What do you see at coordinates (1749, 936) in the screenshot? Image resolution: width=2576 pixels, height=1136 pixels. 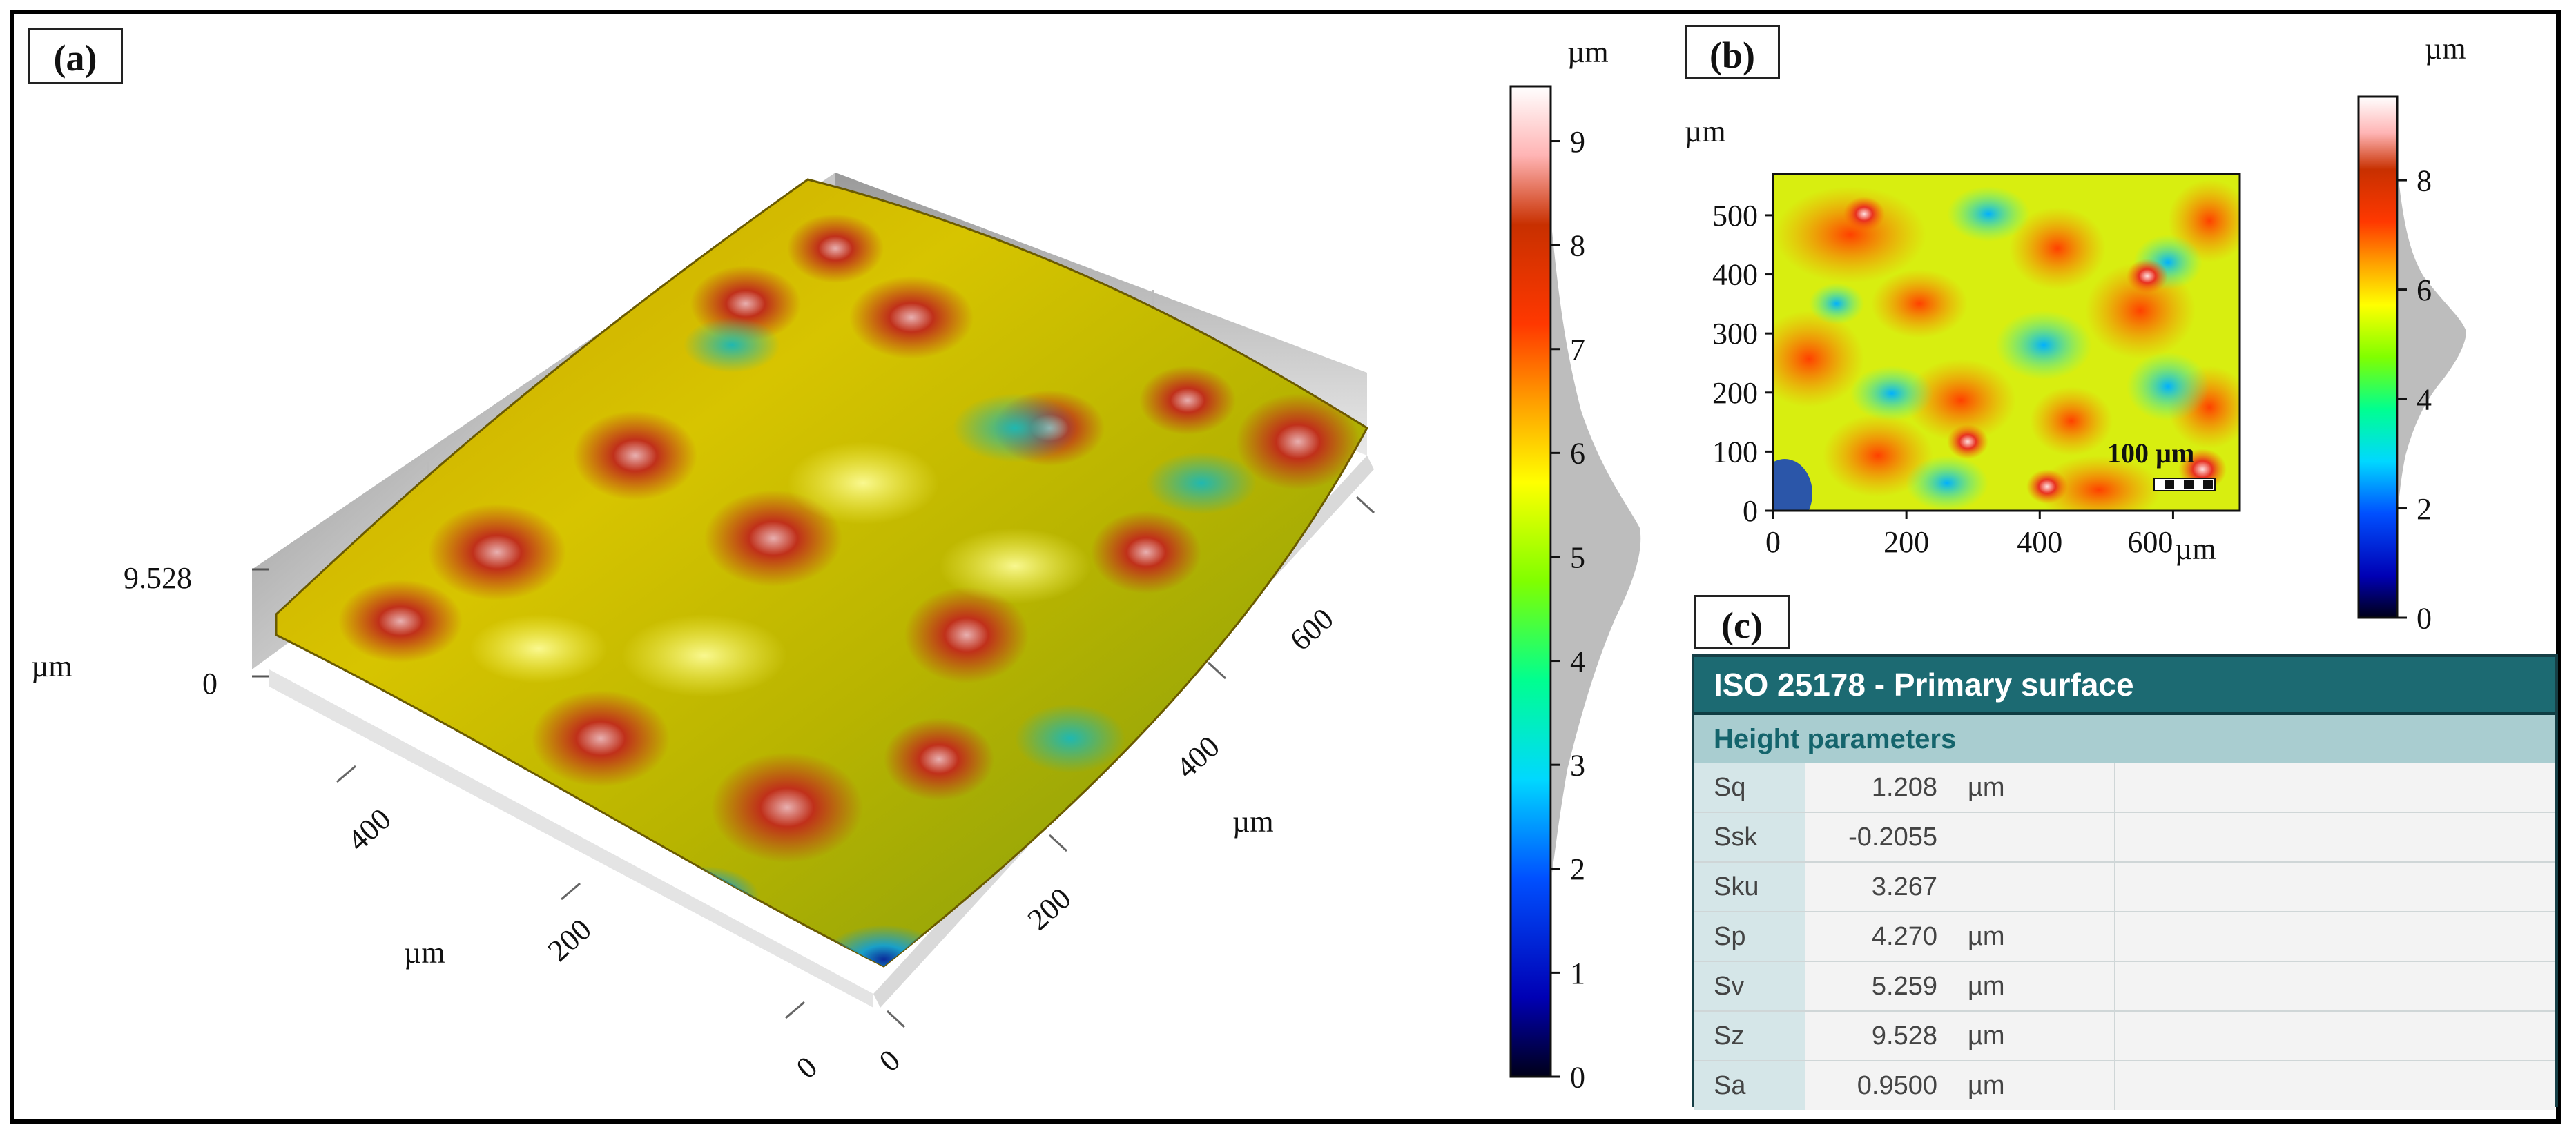 I see `param-name: Sp` at bounding box center [1749, 936].